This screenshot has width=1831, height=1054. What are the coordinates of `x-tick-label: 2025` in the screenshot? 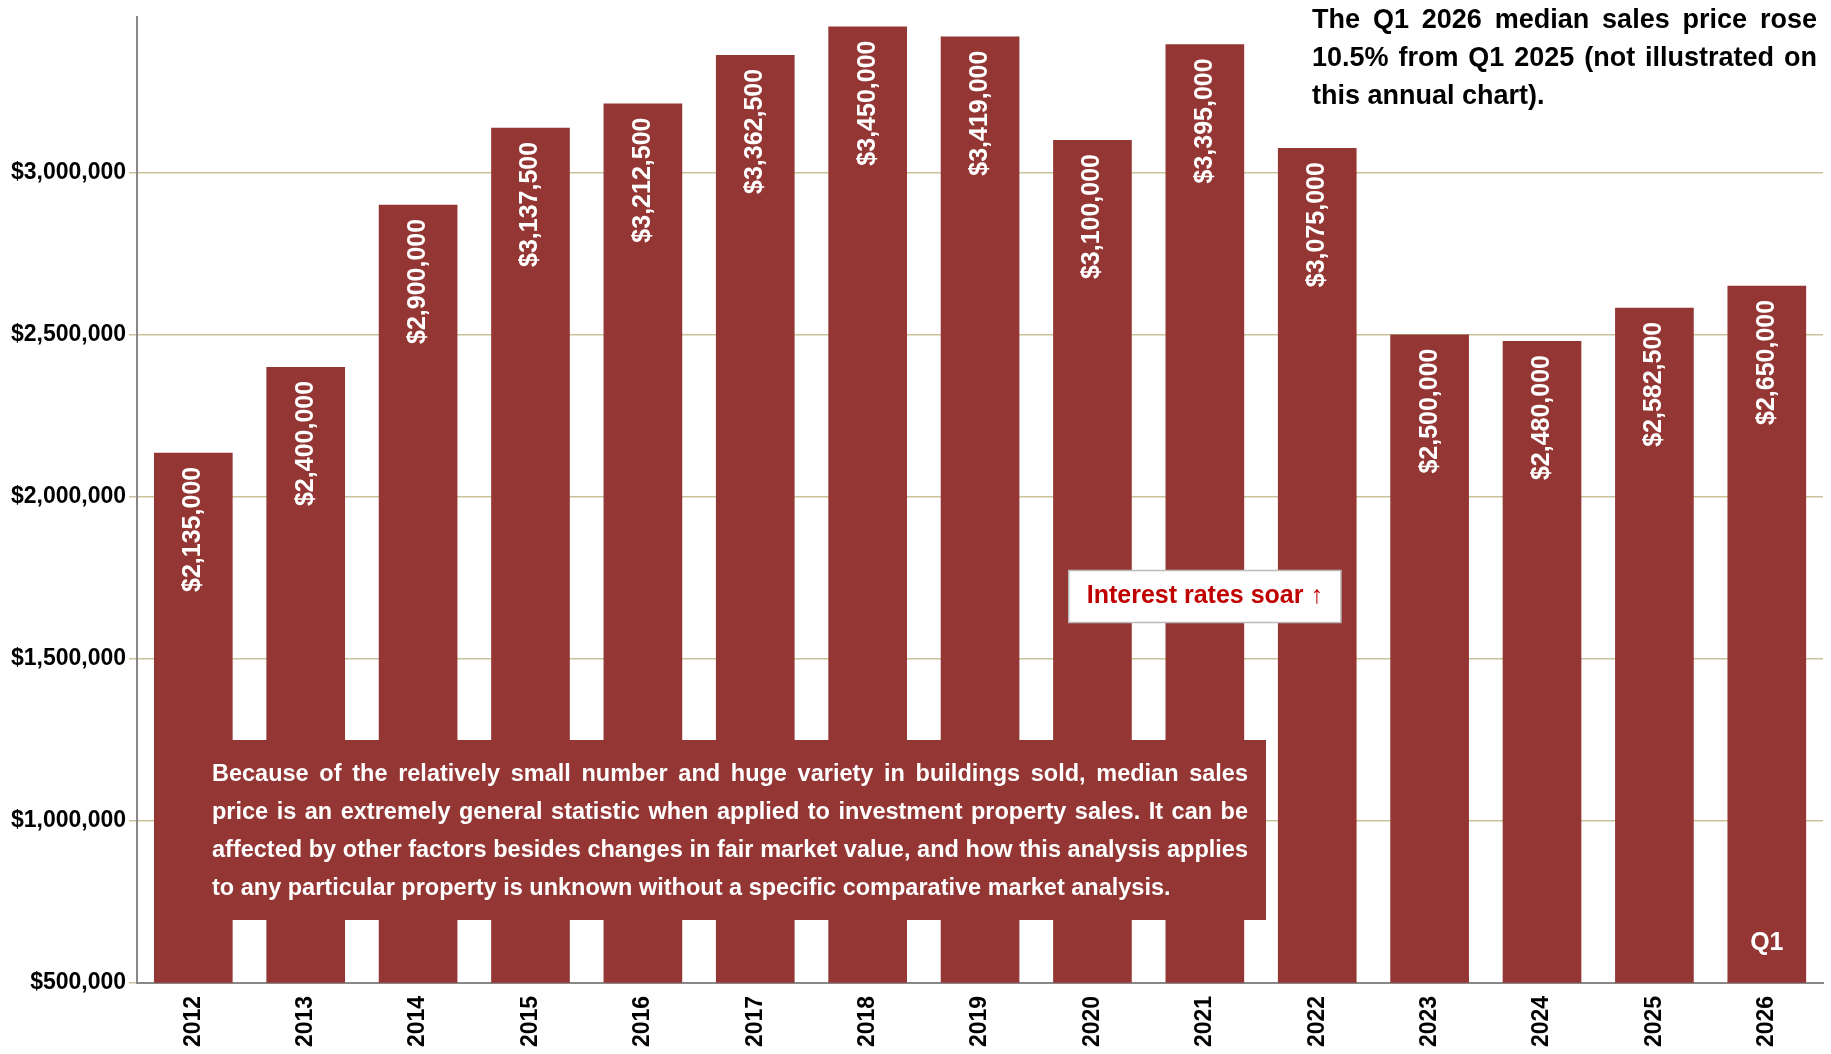 It's located at (1652, 1021).